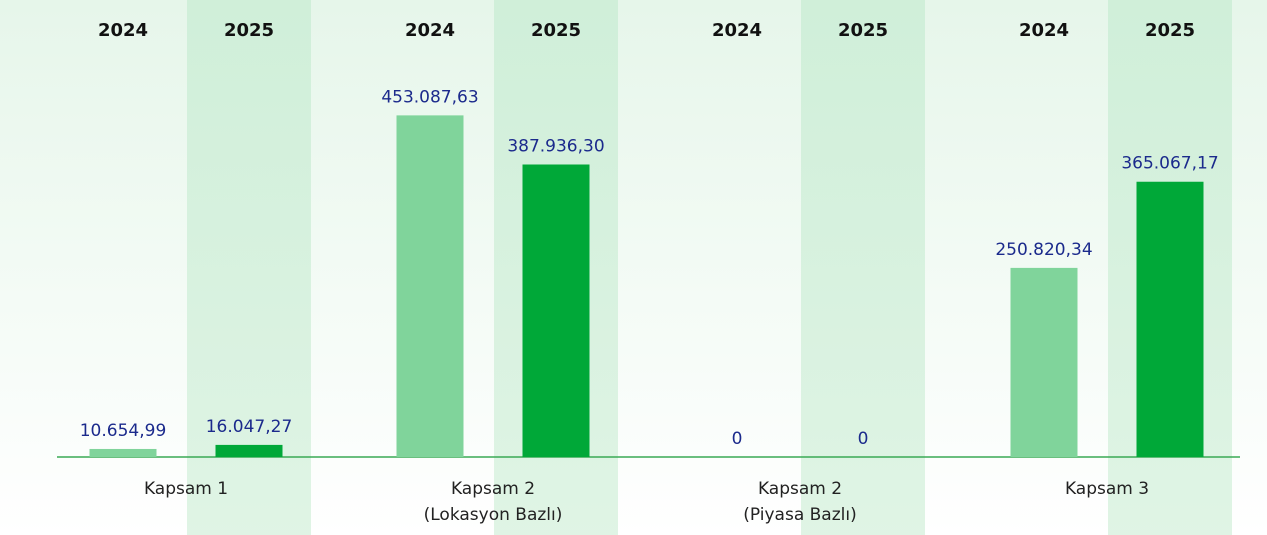 The height and width of the screenshot is (535, 1267). What do you see at coordinates (493, 502) in the screenshot?
I see `category-label: Kapsam 2 (Lokasyon Bazlı)` at bounding box center [493, 502].